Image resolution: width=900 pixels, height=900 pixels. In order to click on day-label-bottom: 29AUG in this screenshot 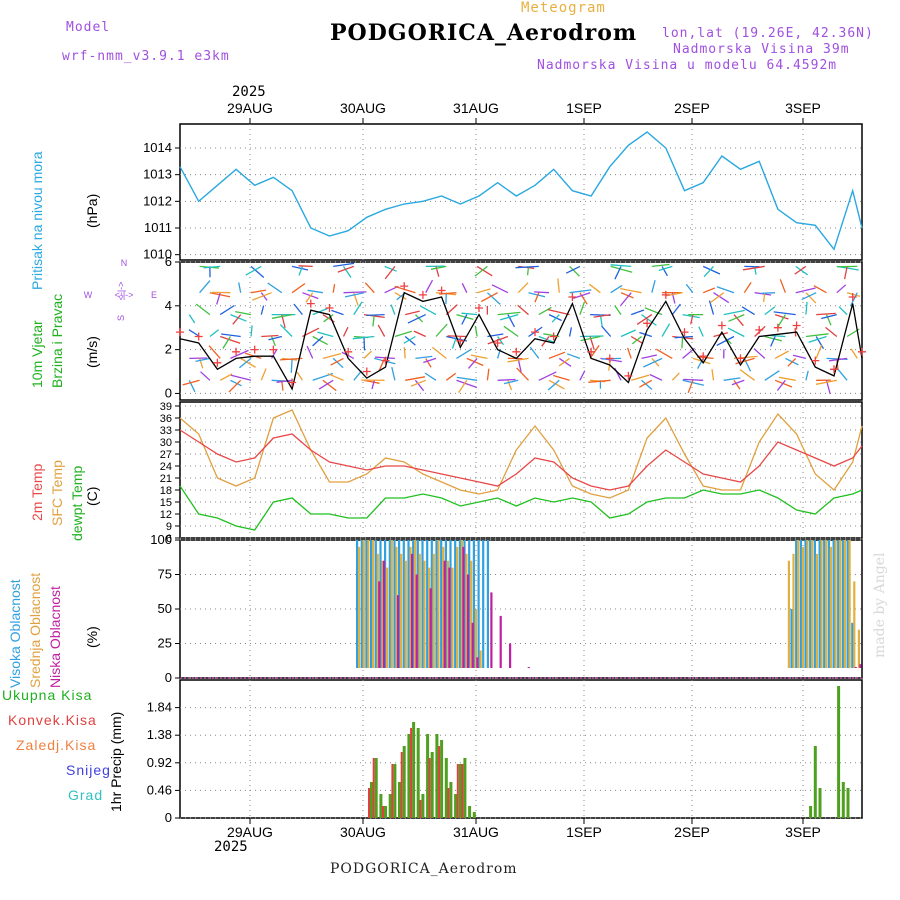, I will do `click(250, 832)`.